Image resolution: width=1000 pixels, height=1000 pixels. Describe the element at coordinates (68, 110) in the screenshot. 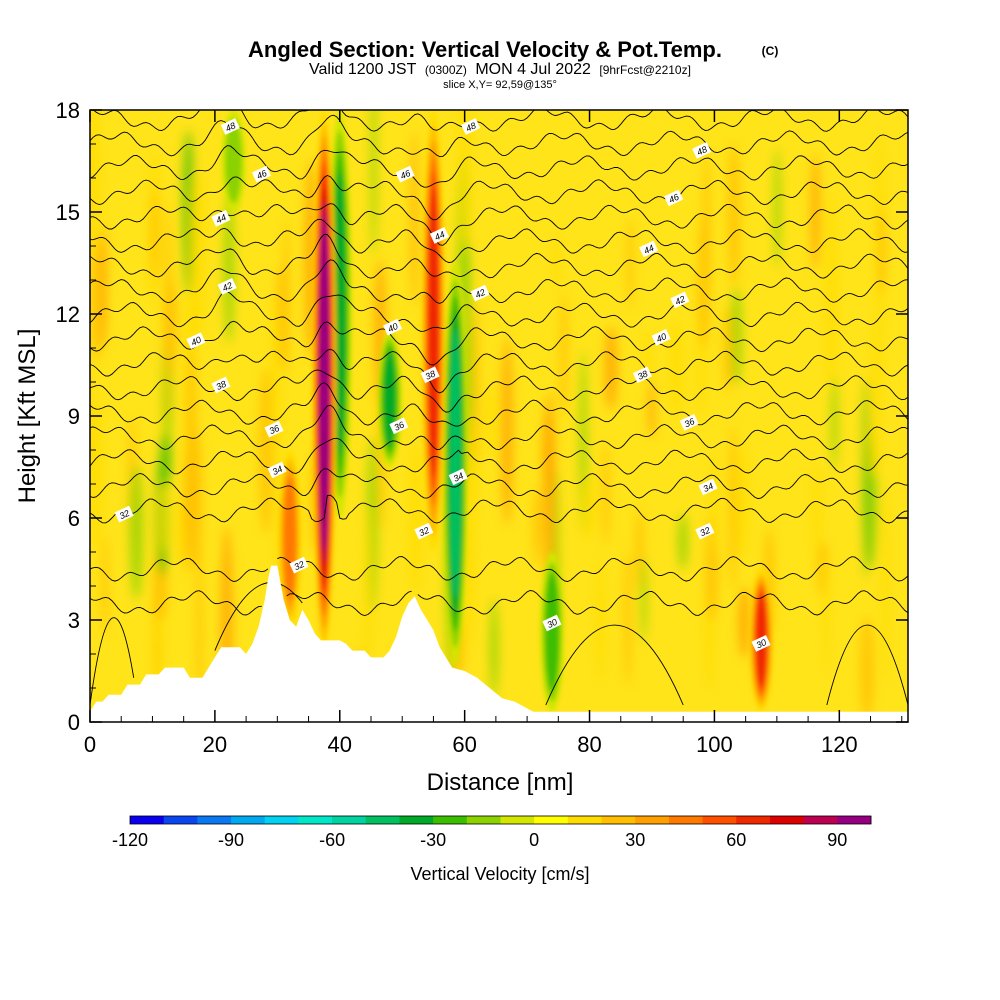

I see `y-tick-label: 18` at that location.